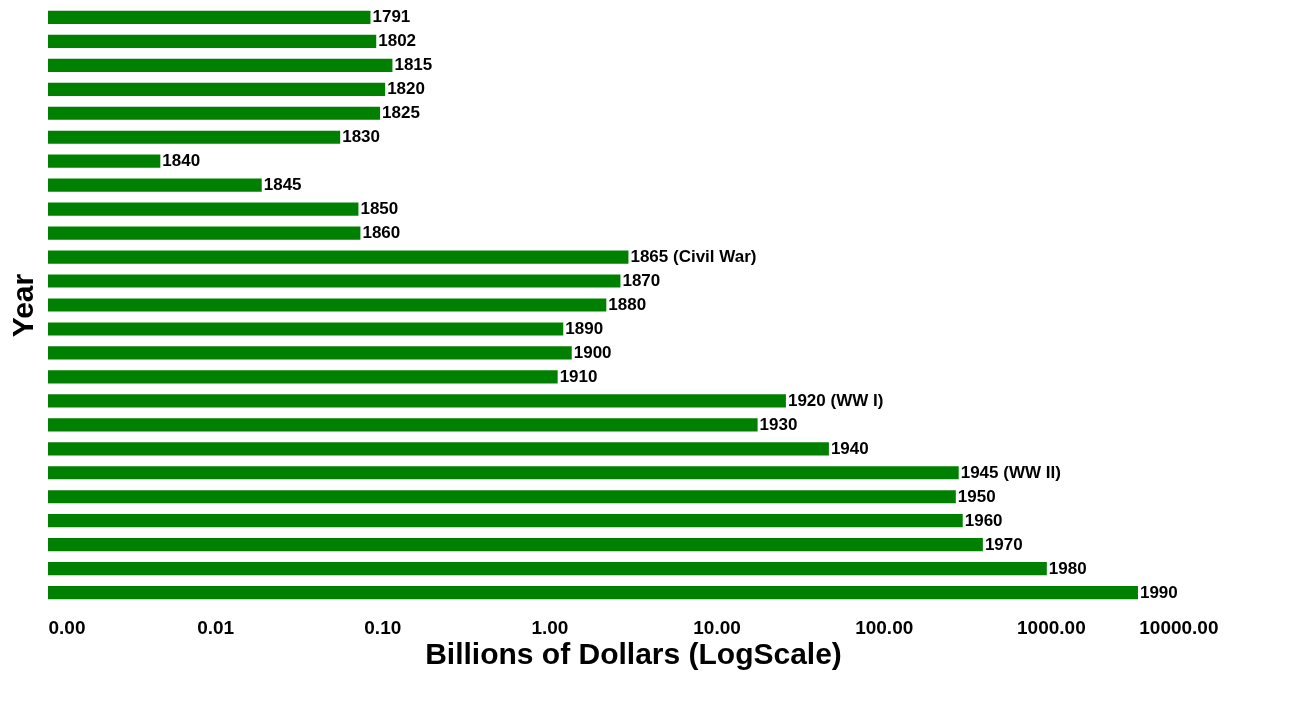 The width and height of the screenshot is (1308, 711). I want to click on y-tick-label: 1850, so click(379, 209).